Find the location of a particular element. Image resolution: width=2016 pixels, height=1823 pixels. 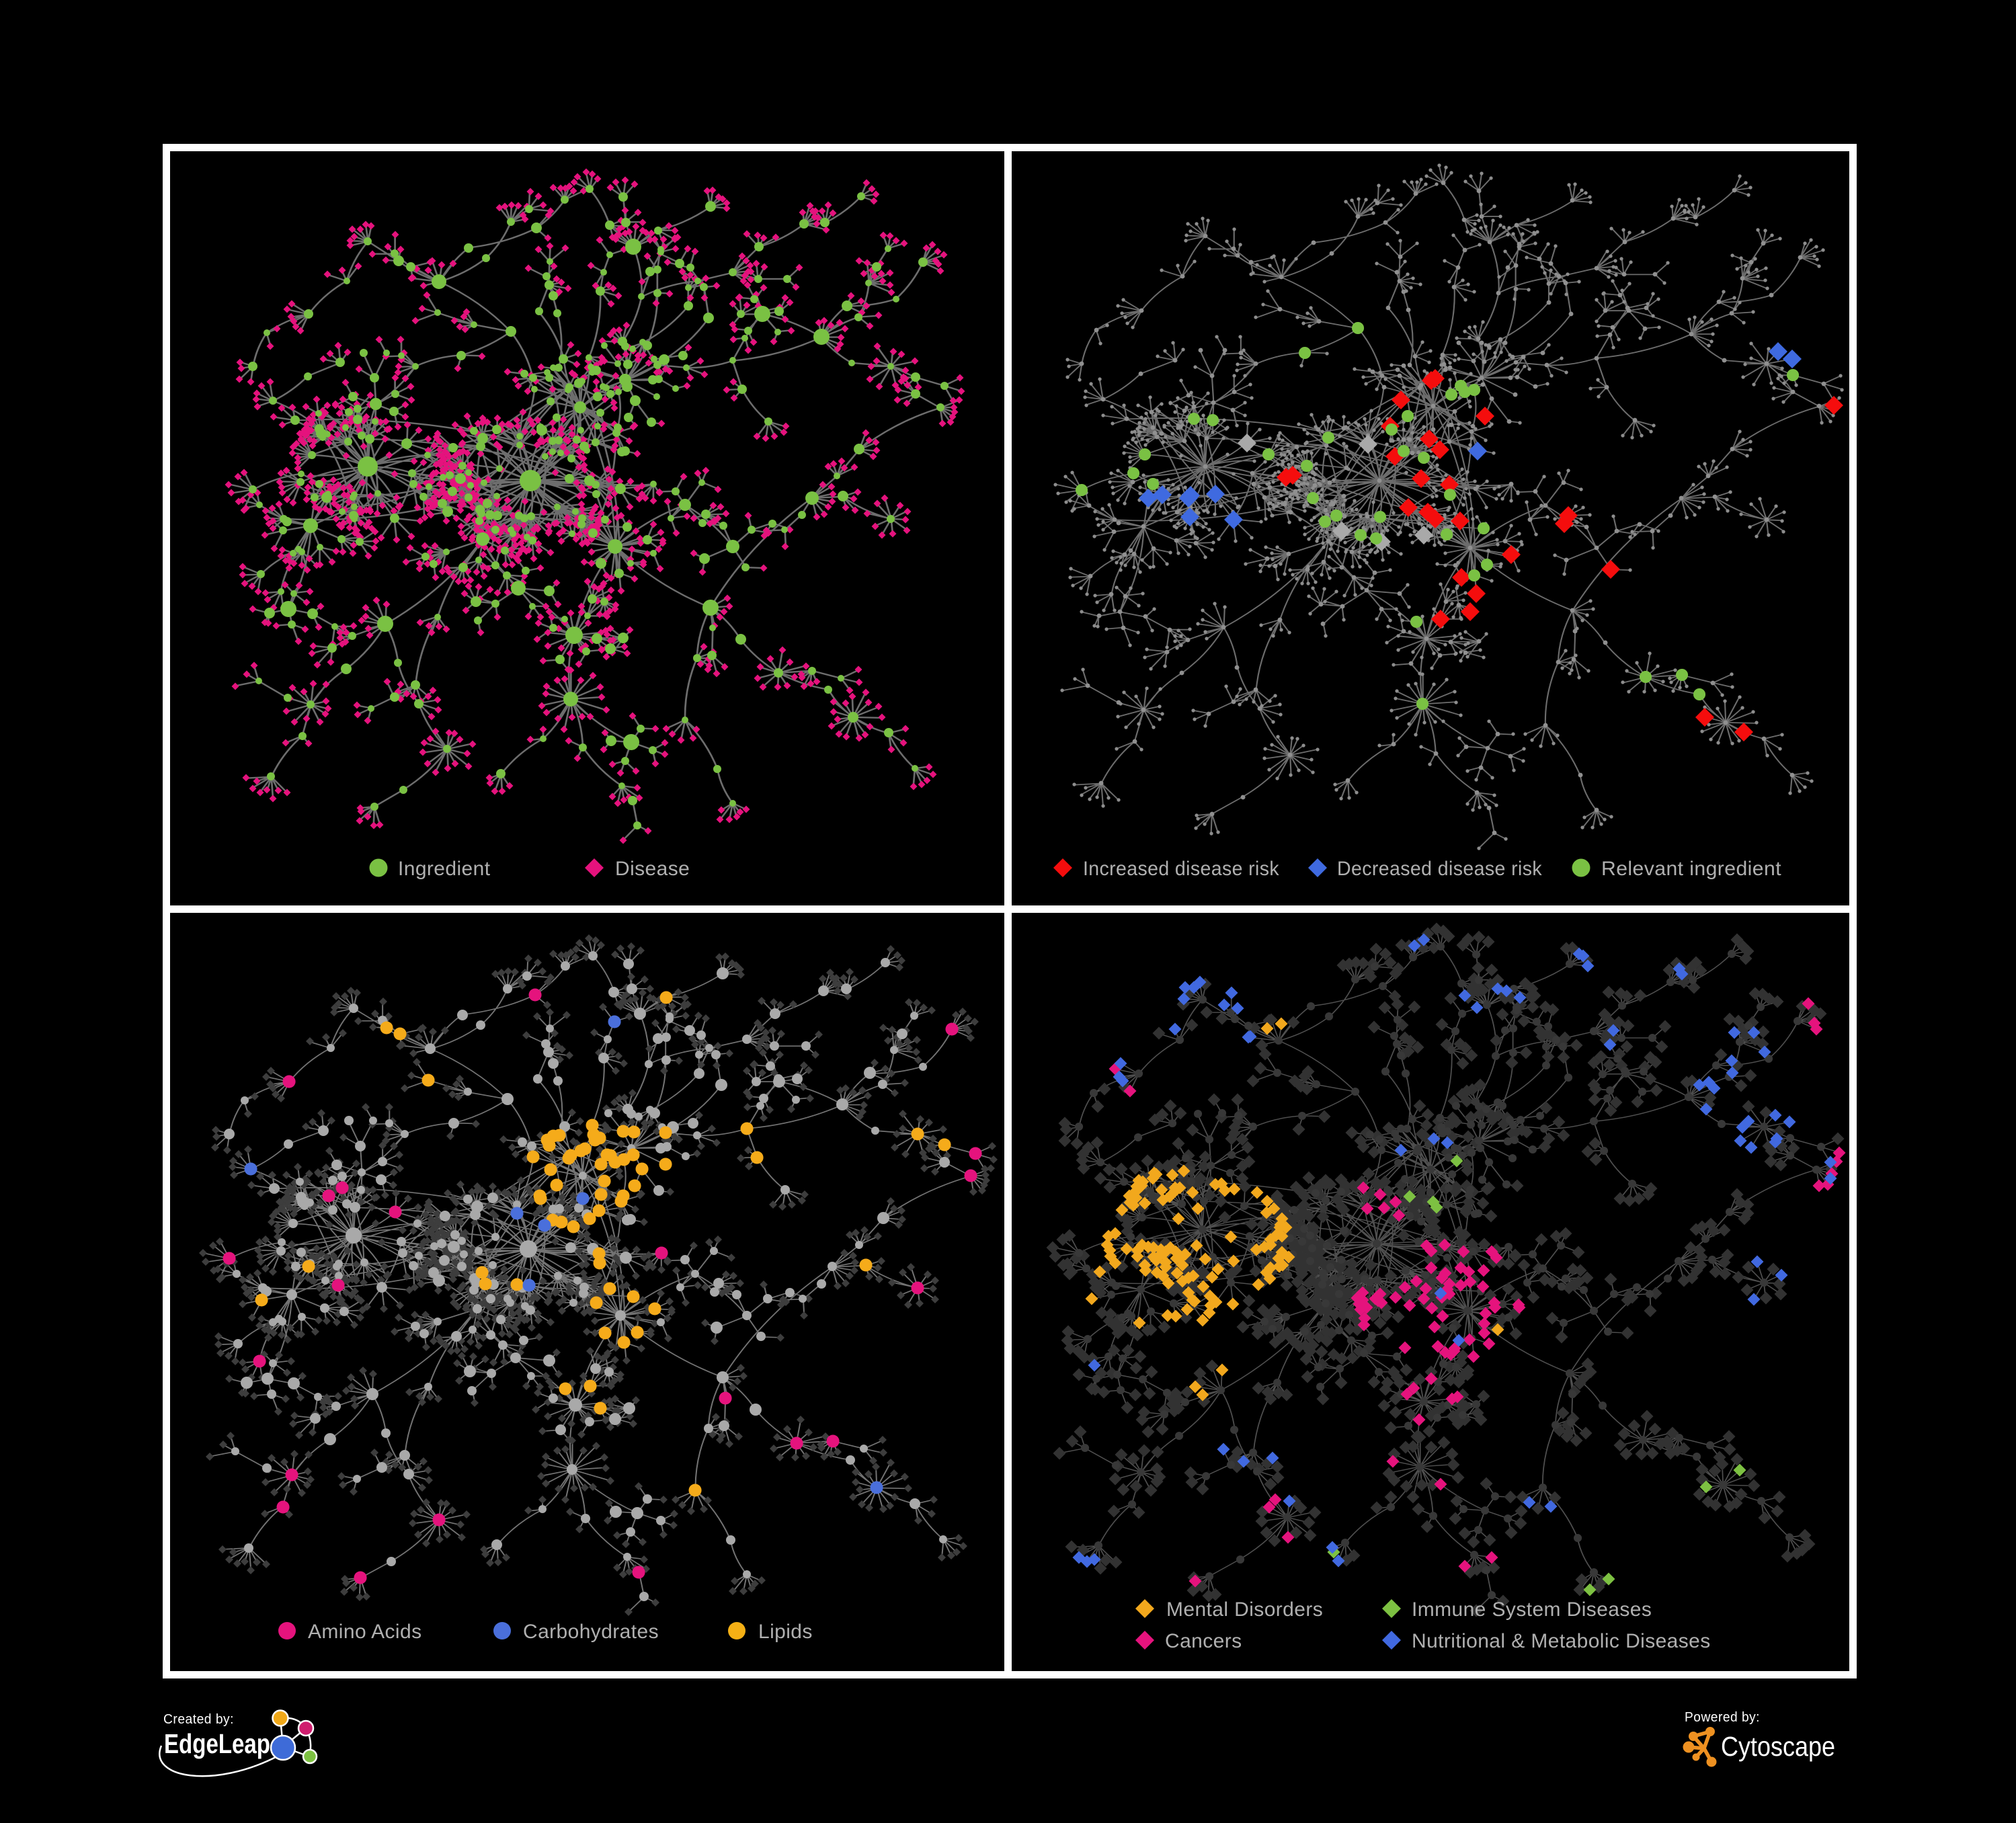

svg-text: Carbohydrates is located at coordinates (591, 1632).